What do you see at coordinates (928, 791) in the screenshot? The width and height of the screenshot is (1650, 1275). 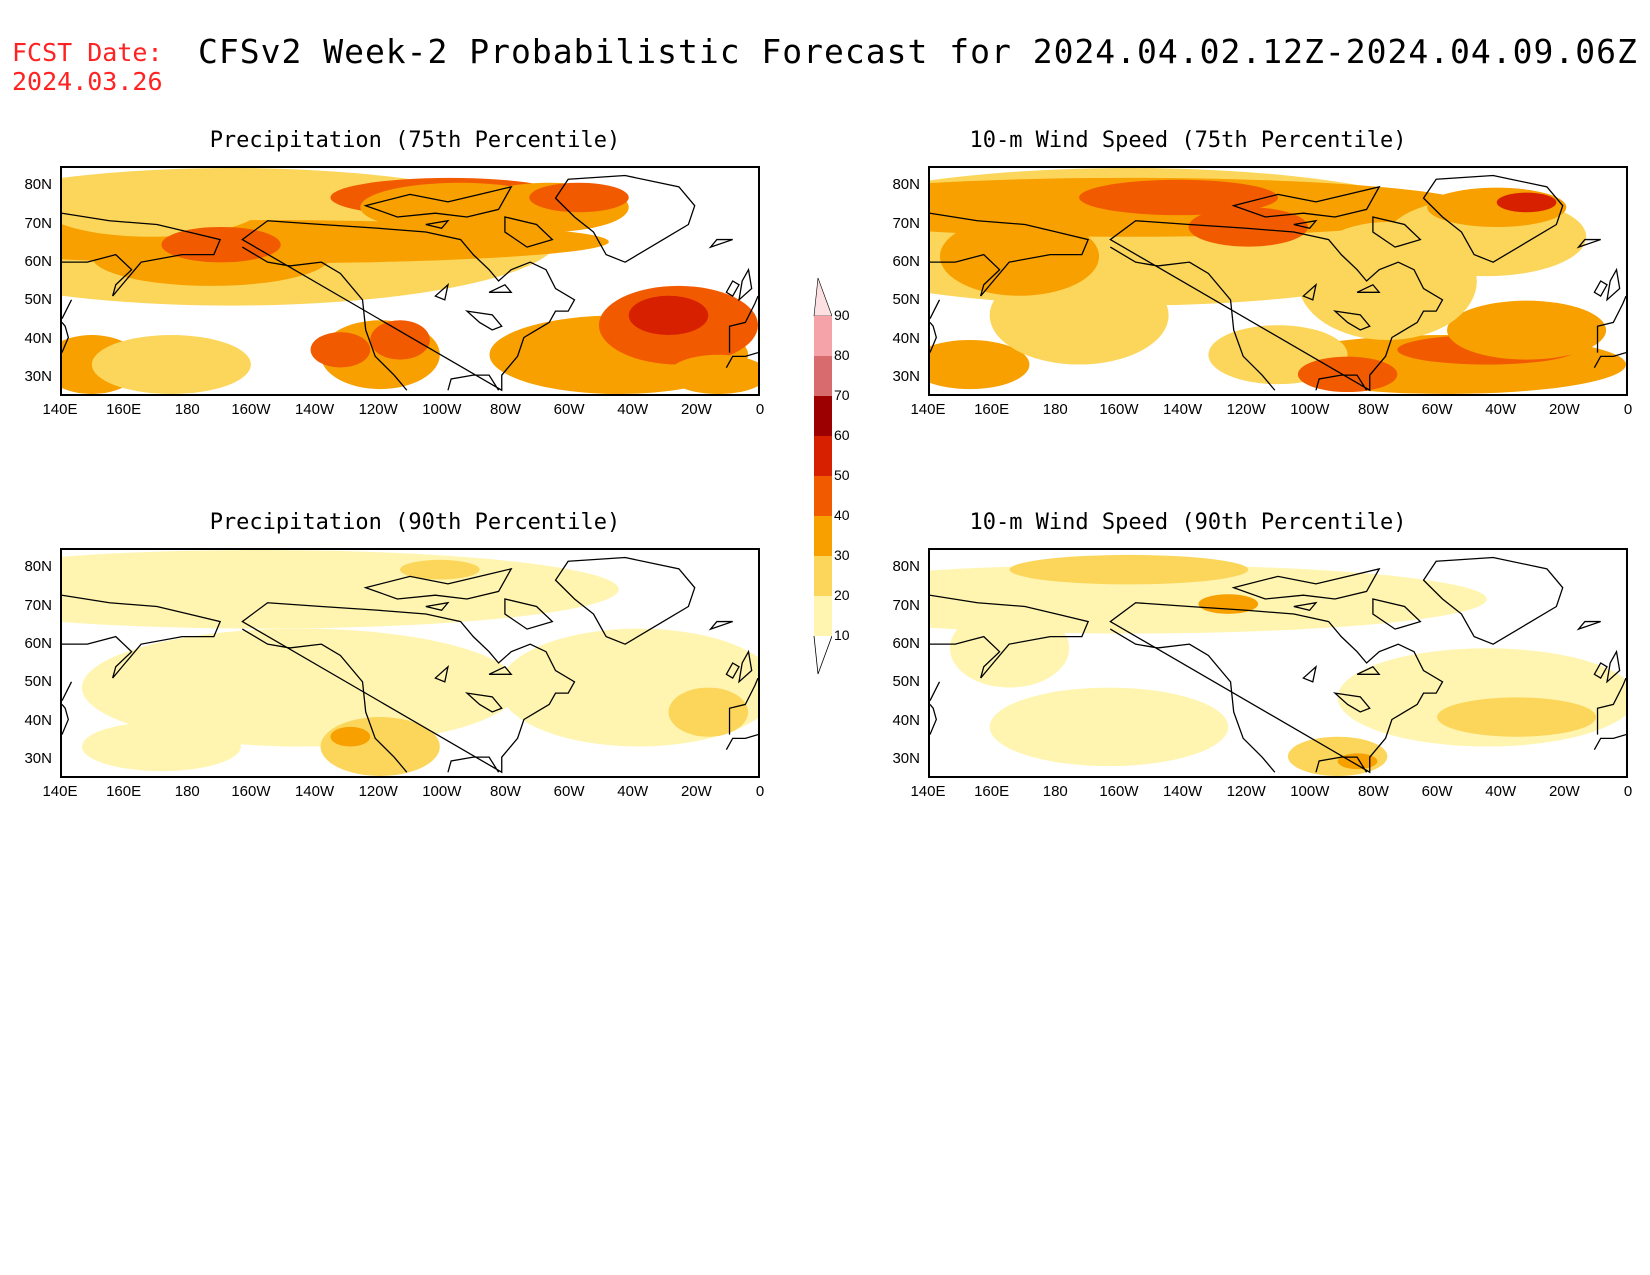 I see `lon-tick-label: 140E` at bounding box center [928, 791].